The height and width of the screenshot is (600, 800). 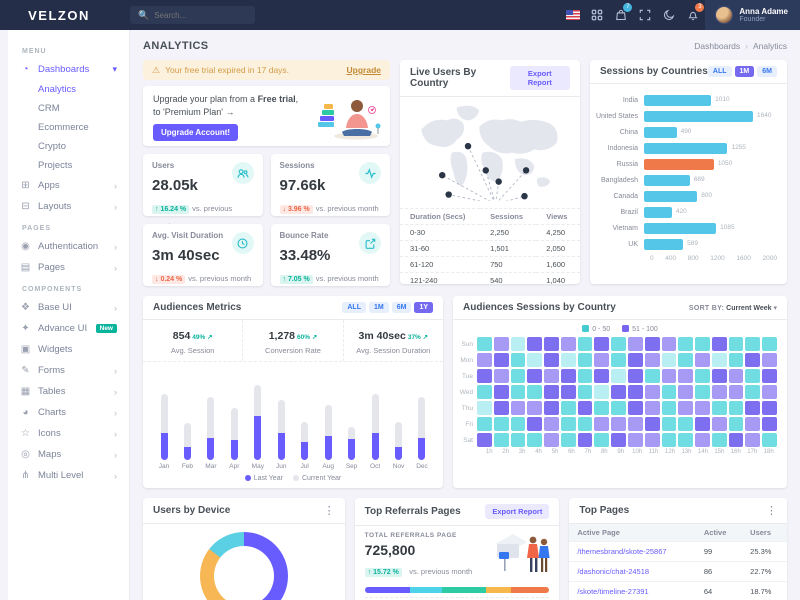 I want to click on sidebar-item-charts: ◕ Charts ›, so click(x=68, y=412).